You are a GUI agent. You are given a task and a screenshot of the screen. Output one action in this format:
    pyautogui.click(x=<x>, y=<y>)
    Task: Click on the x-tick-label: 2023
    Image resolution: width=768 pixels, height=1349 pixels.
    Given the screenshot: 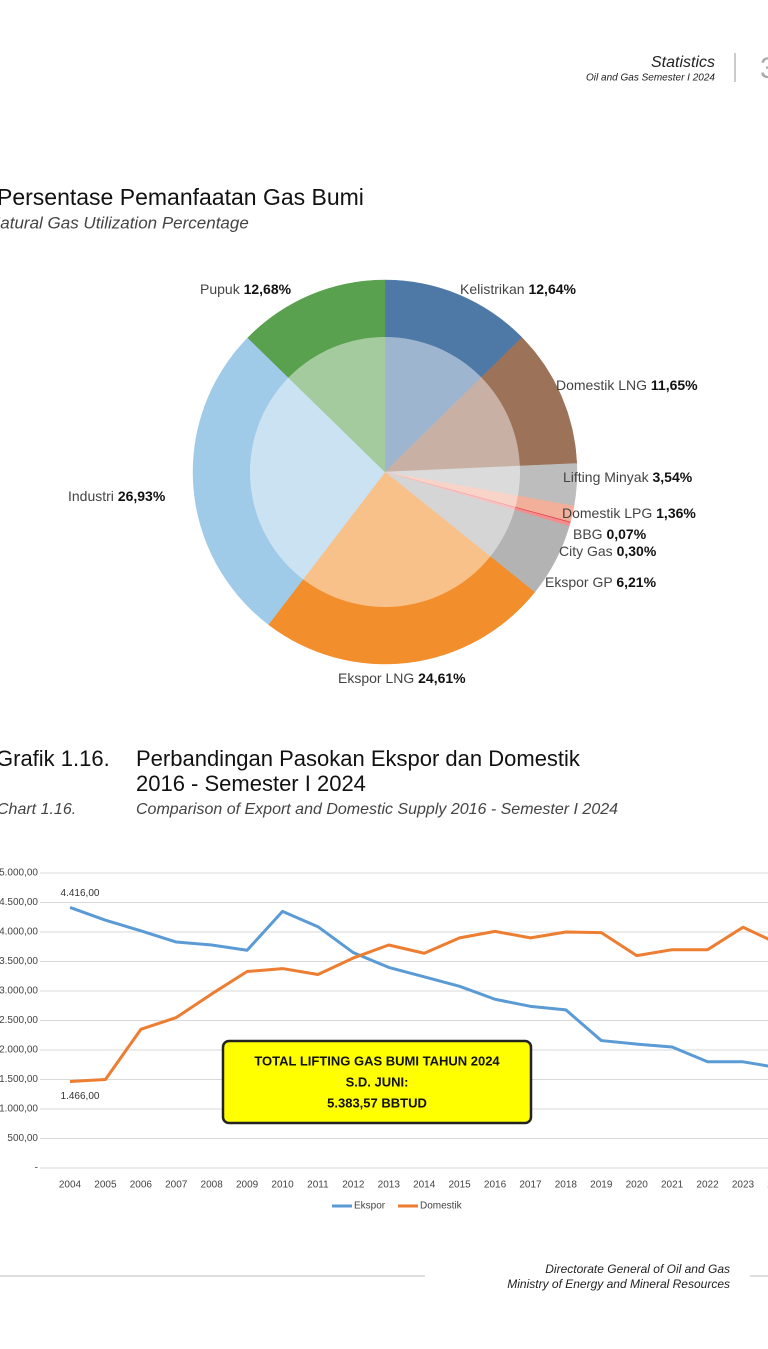 What is the action you would take?
    pyautogui.click(x=743, y=1185)
    